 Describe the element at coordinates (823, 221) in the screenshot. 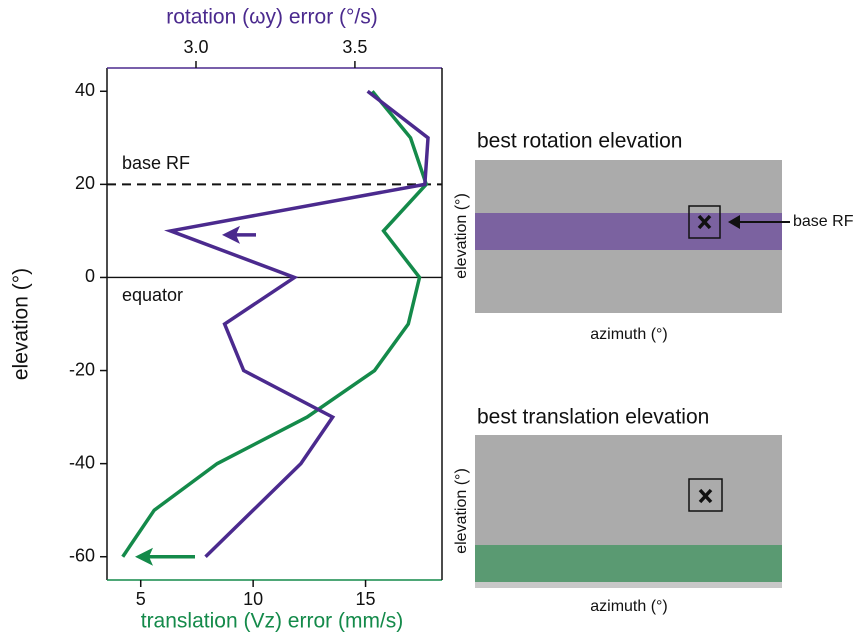

I see `rf-label: base RF` at that location.